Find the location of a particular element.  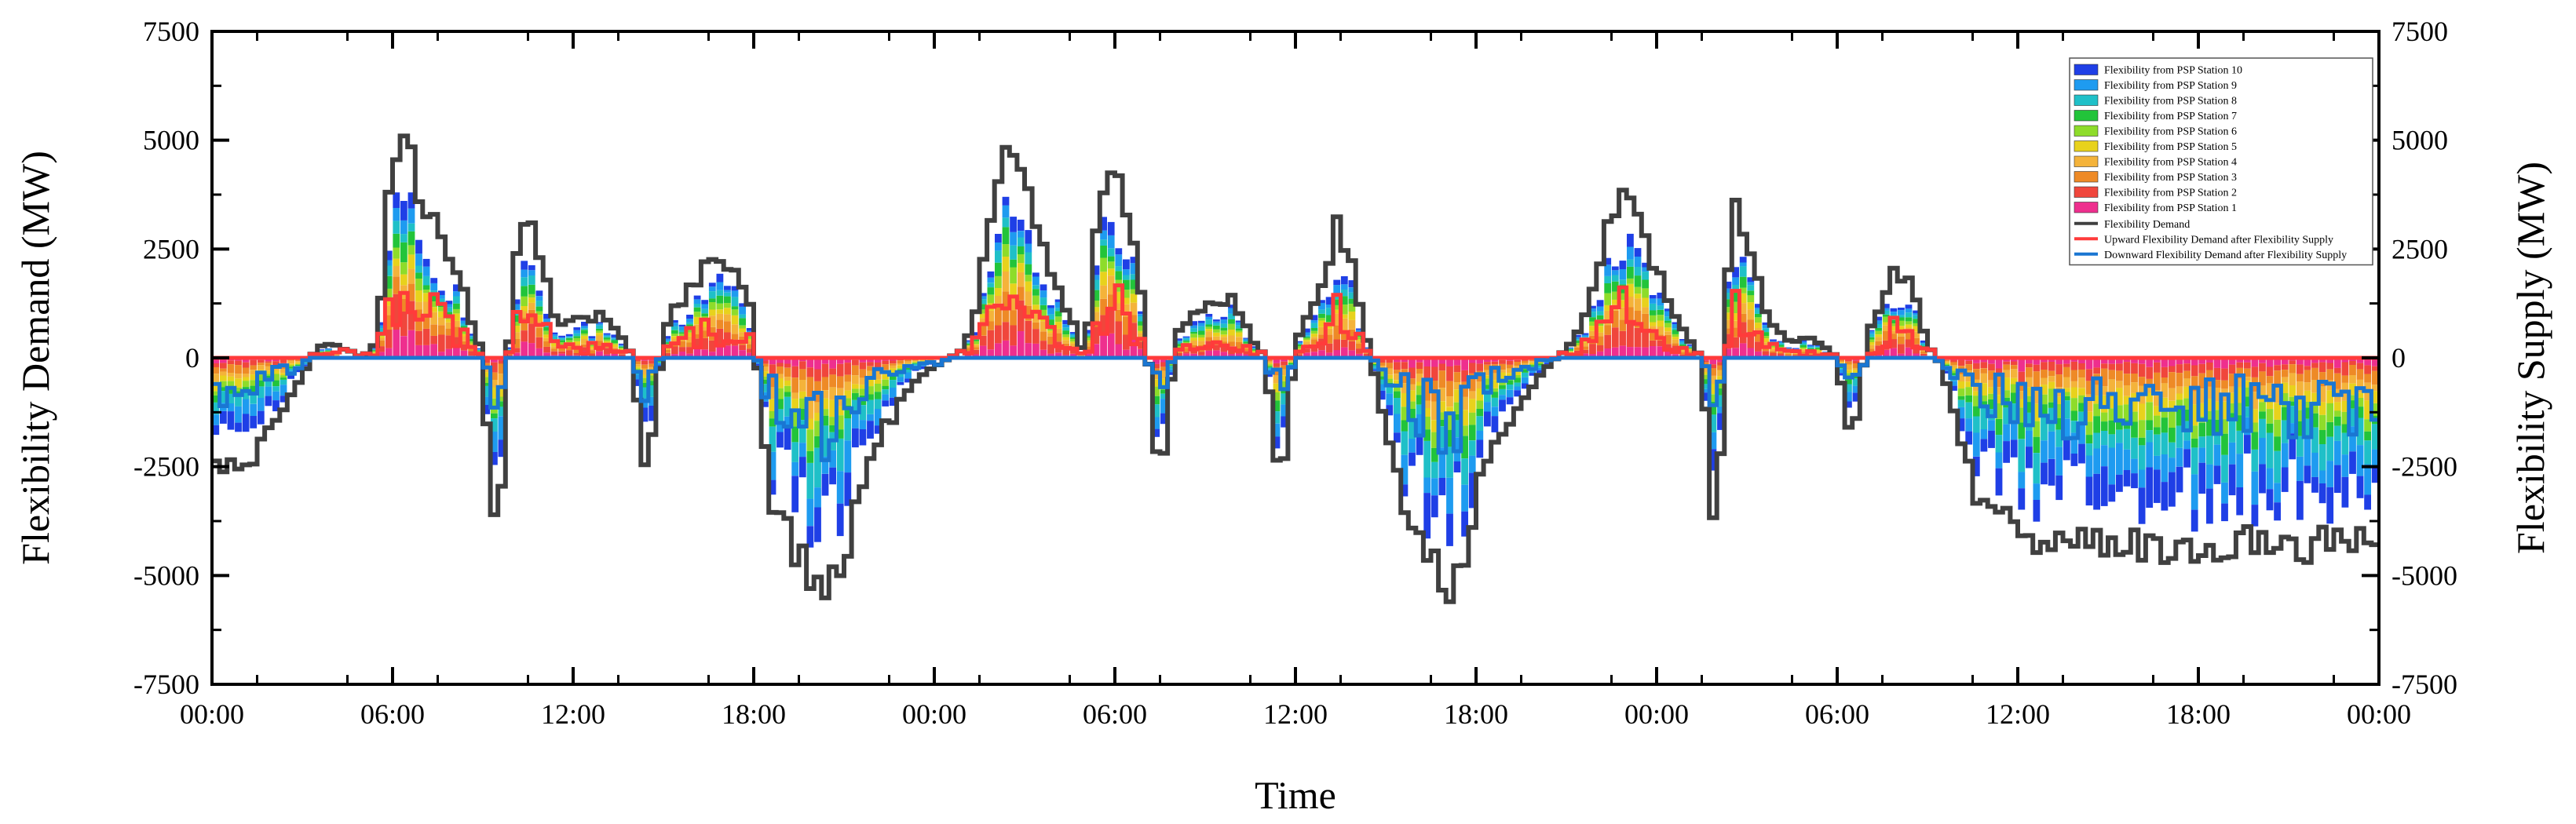

legend-label: Flexibility from PSP Station 1 is located at coordinates (2170, 208).